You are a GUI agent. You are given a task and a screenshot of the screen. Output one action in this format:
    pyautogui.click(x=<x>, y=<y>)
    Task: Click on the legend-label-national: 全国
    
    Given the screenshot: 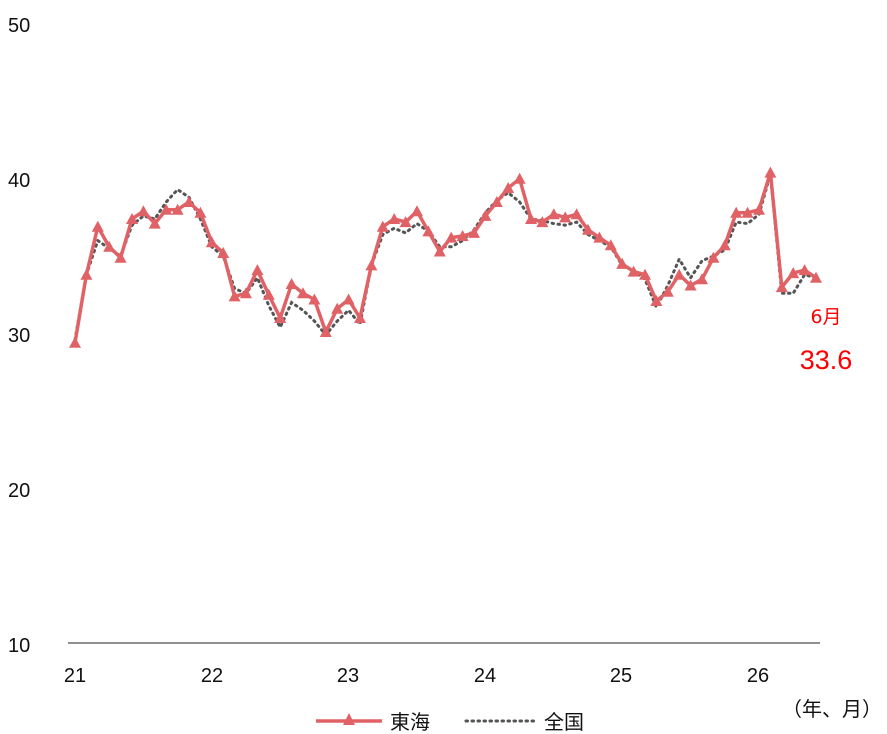 What is the action you would take?
    pyautogui.click(x=564, y=722)
    